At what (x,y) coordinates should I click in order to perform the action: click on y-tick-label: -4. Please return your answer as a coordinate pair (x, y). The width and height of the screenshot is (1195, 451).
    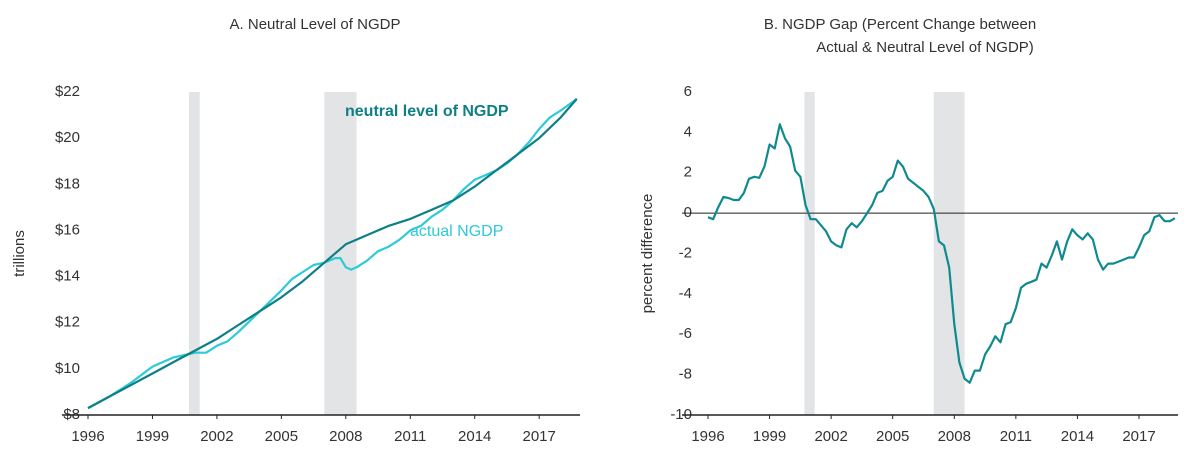
    Looking at the image, I should click on (685, 293).